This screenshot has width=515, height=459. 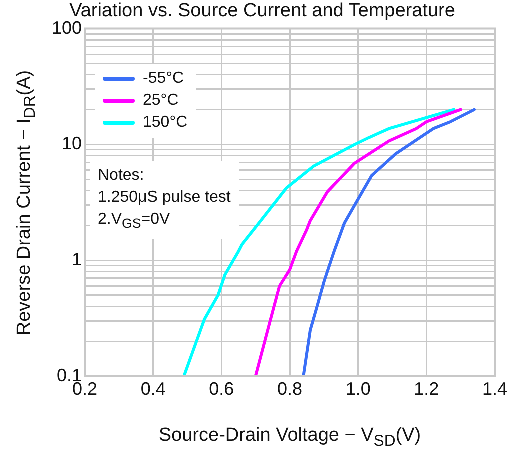 I want to click on annotation: Notes:, so click(x=122, y=176).